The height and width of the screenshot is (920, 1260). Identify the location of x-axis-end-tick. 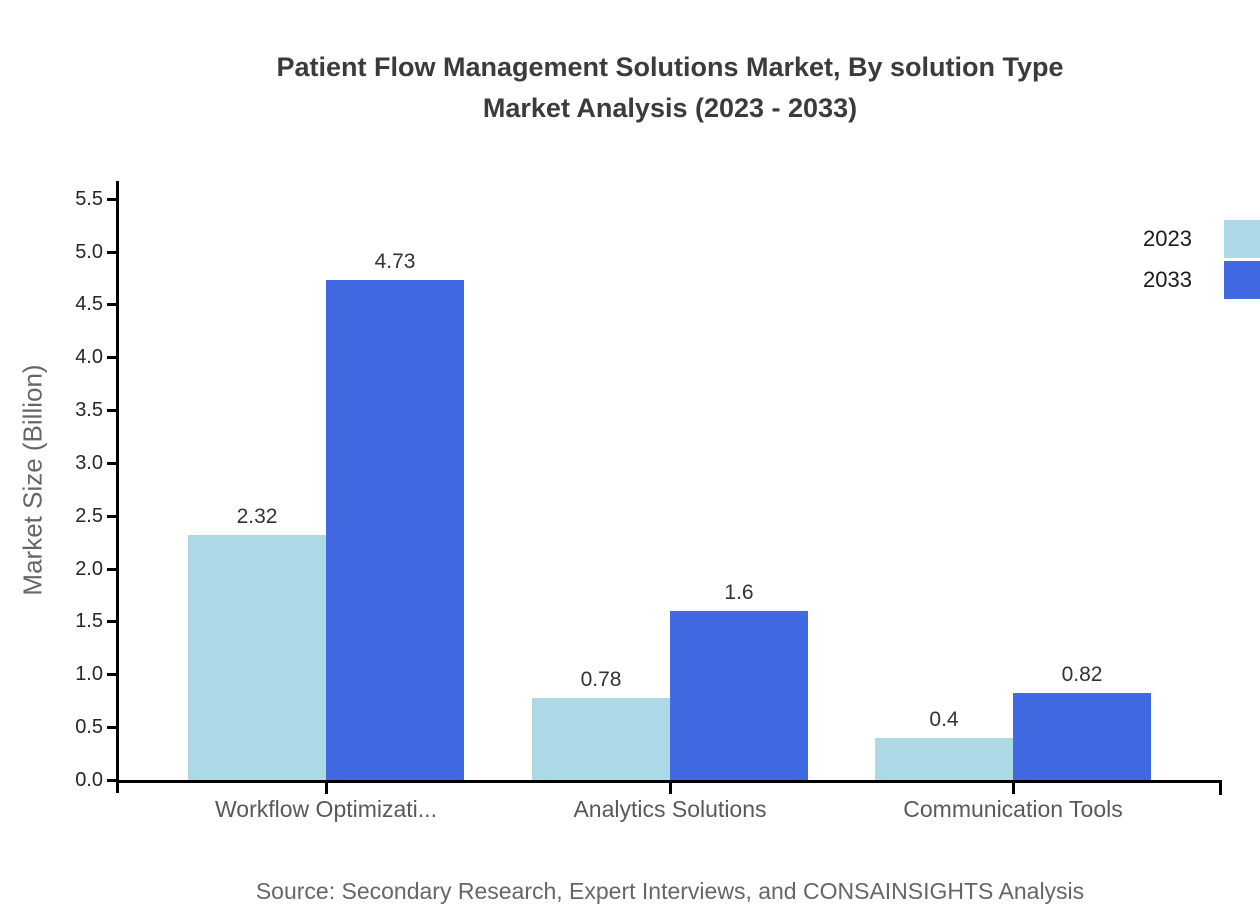
(1220, 789).